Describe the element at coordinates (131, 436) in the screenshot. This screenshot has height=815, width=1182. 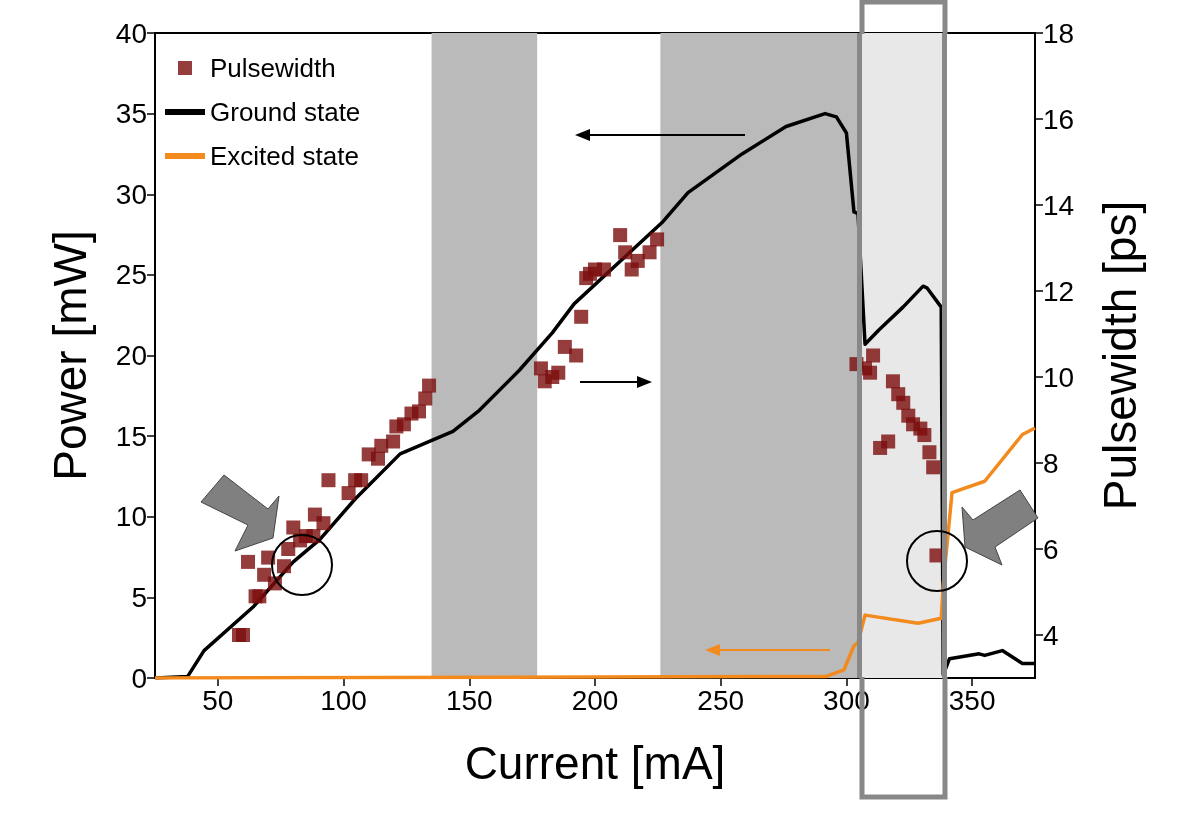
I see `y-tick-label: 15` at that location.